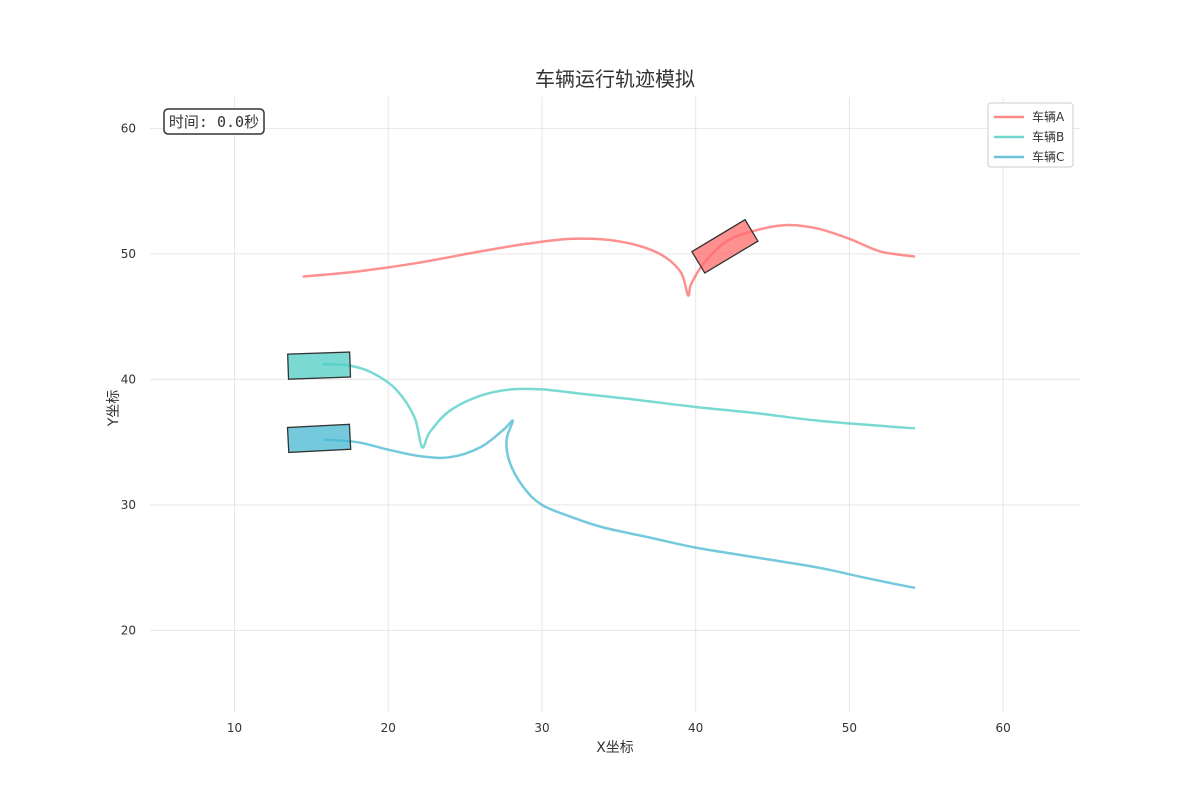 Image resolution: width=1200 pixels, height=800 pixels. Describe the element at coordinates (1048, 136) in the screenshot. I see `legend-label: 车辆B` at that location.